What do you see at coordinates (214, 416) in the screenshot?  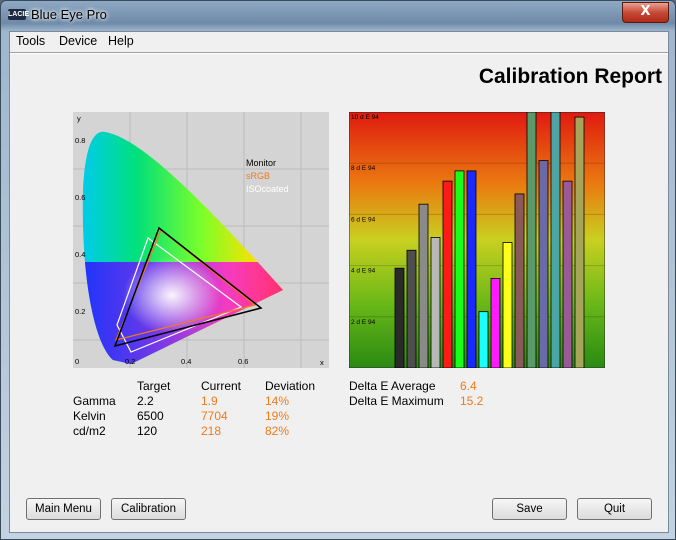 I see `kelvin-current: 7704` at bounding box center [214, 416].